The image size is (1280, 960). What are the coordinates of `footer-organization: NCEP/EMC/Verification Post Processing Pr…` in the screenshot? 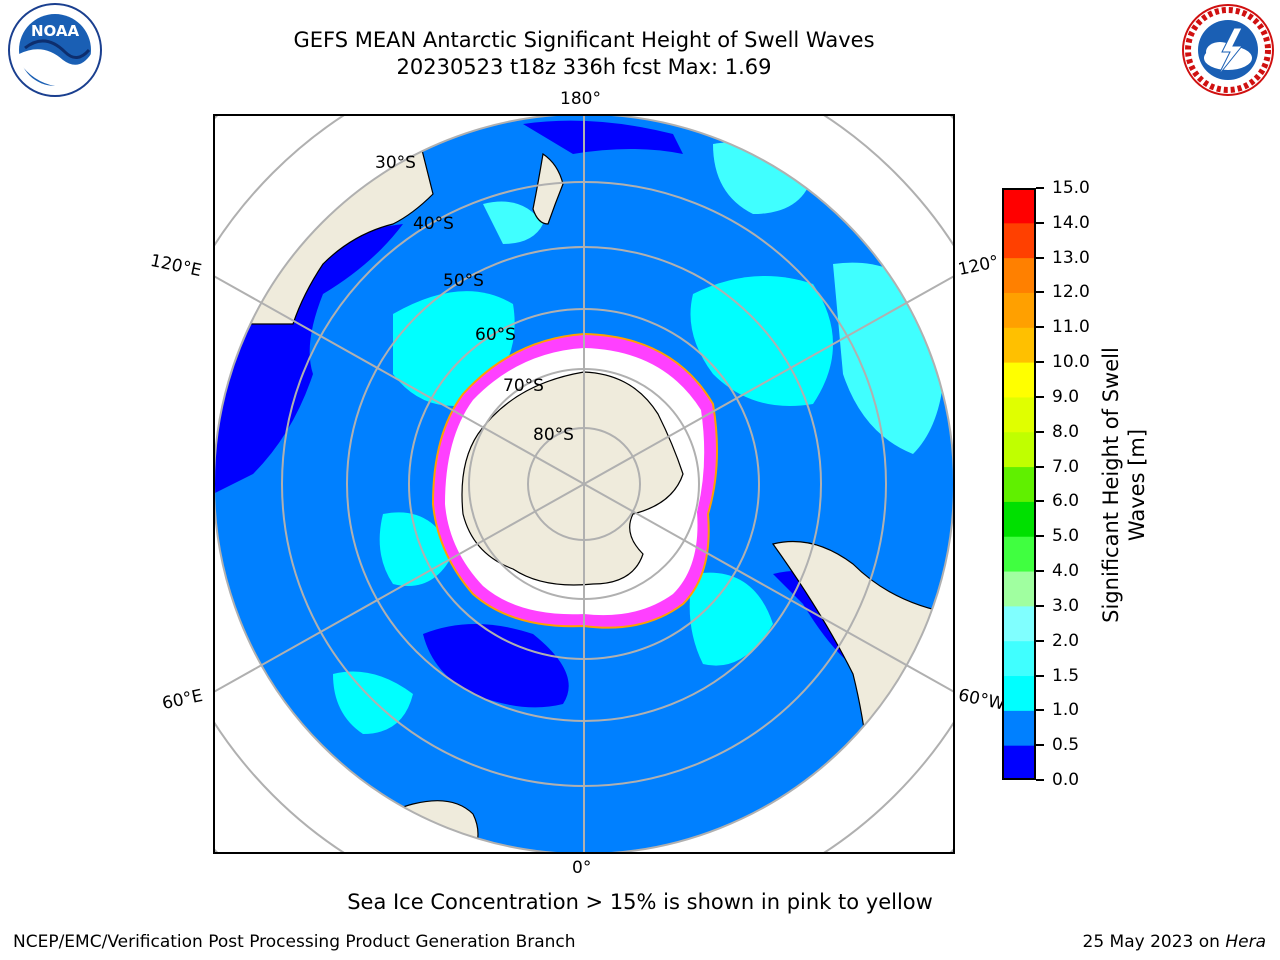 It's located at (294, 942).